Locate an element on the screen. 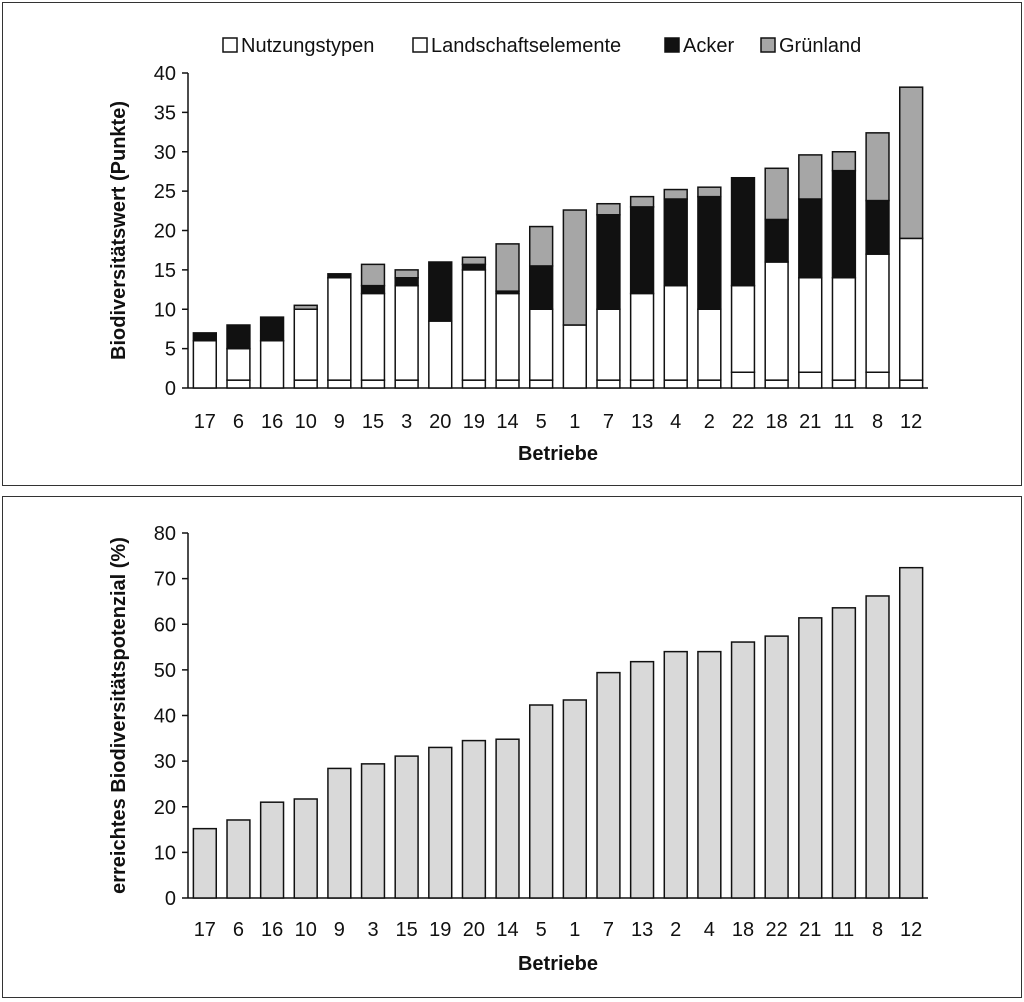 This screenshot has width=1024, height=1002. legend-label-acker: Acker is located at coordinates (708, 46).